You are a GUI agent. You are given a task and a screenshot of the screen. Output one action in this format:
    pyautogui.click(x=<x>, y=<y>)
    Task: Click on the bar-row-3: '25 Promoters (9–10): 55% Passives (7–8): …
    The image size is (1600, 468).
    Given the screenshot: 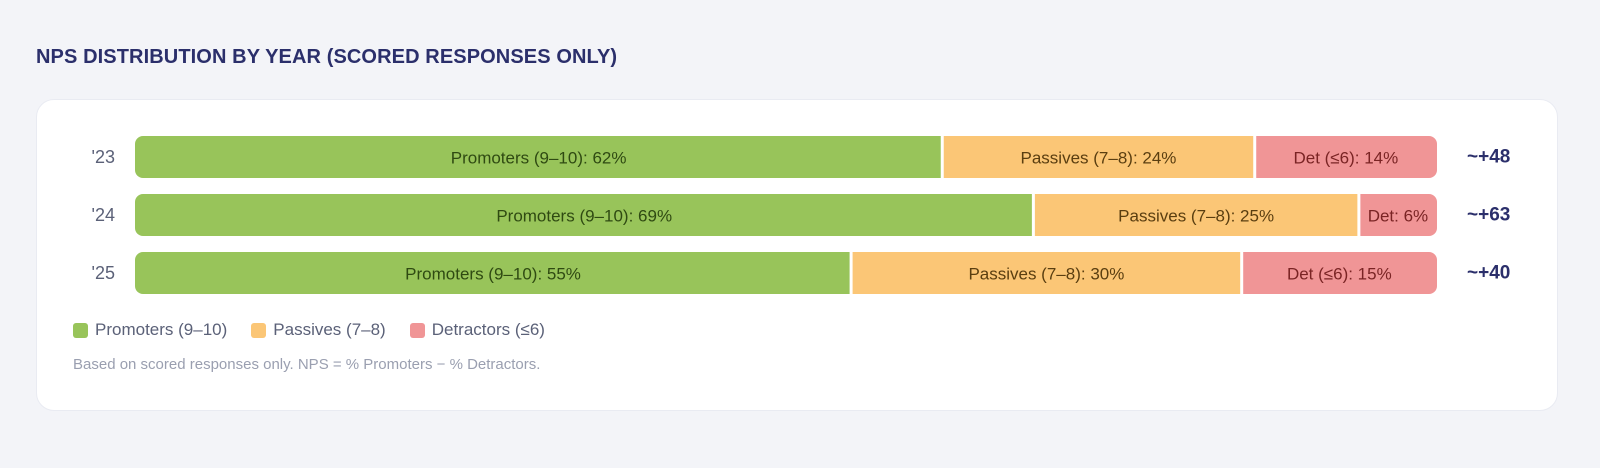 What is the action you would take?
    pyautogui.click(x=801, y=273)
    